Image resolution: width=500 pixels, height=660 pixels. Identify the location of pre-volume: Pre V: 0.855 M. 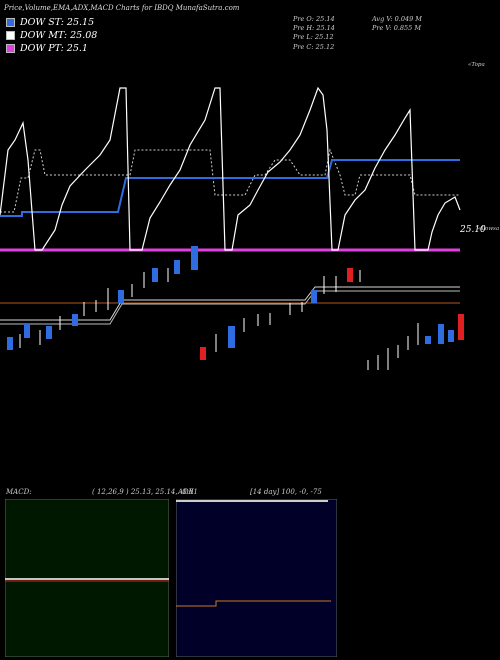
(397, 28).